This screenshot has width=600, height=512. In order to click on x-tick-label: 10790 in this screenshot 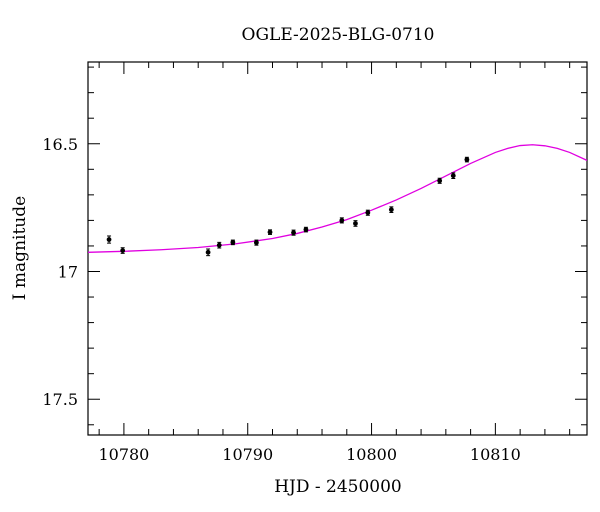, I will do `click(247, 454)`.